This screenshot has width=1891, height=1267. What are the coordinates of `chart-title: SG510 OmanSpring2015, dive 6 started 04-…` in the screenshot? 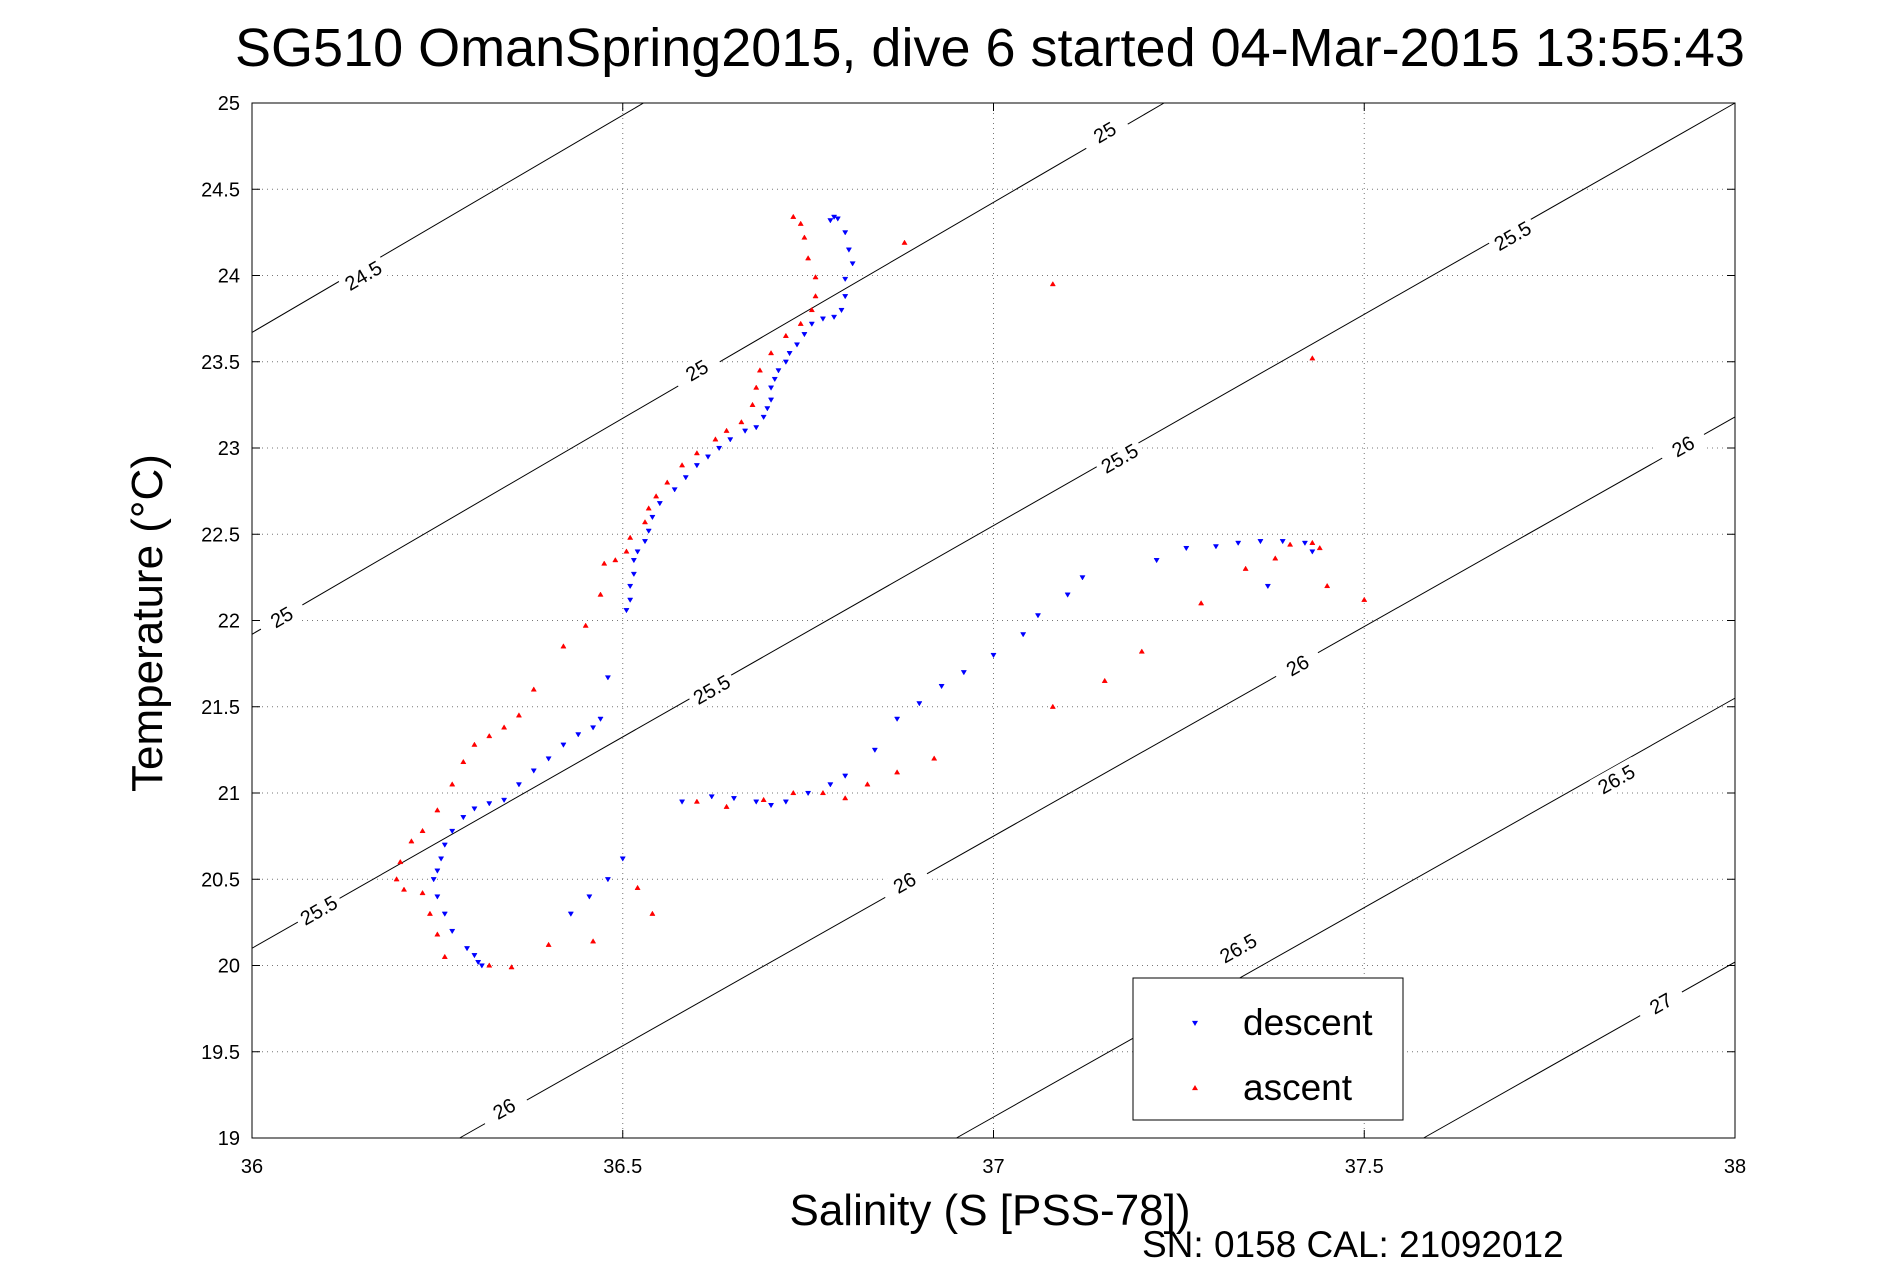 It's located at (990, 48).